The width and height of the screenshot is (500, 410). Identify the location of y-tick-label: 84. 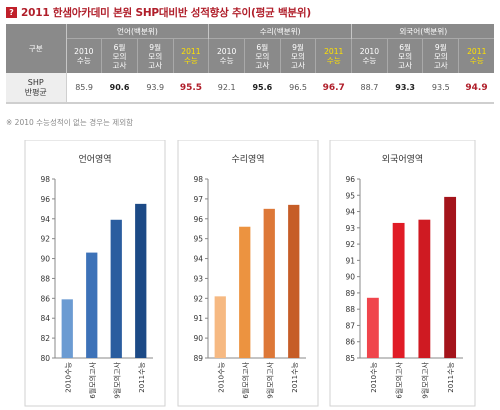
(45, 318).